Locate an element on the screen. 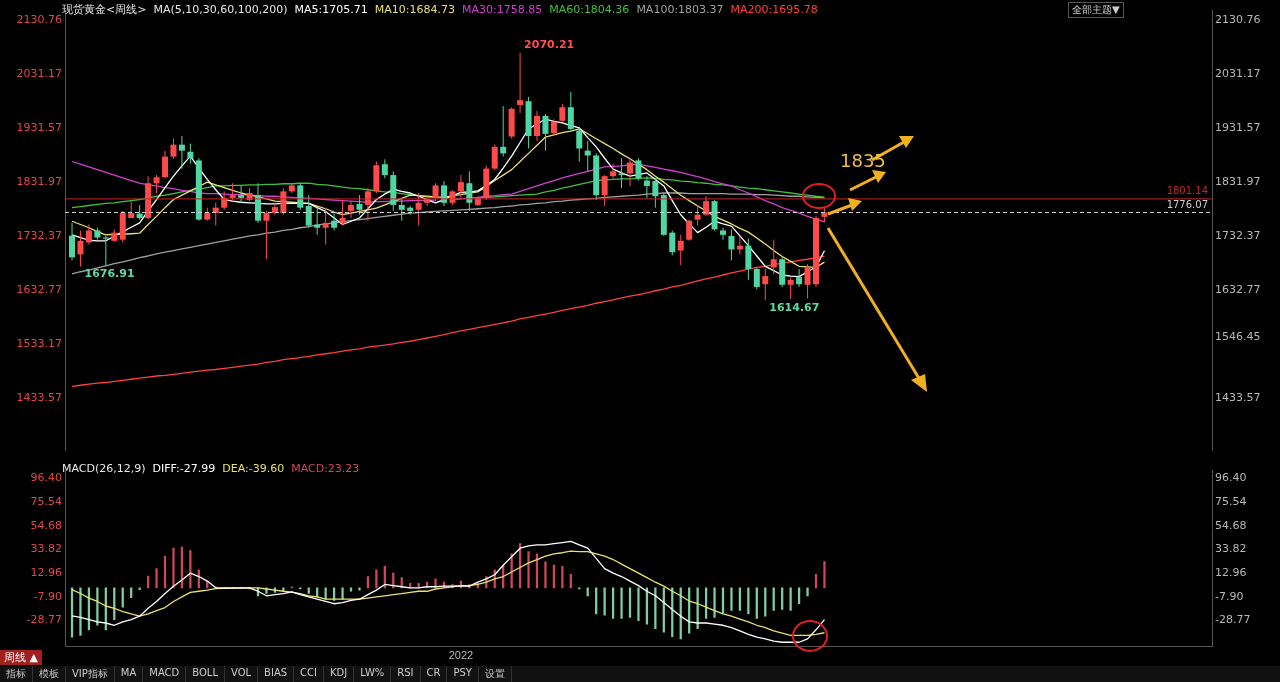  text: BOLL is located at coordinates (205, 674).